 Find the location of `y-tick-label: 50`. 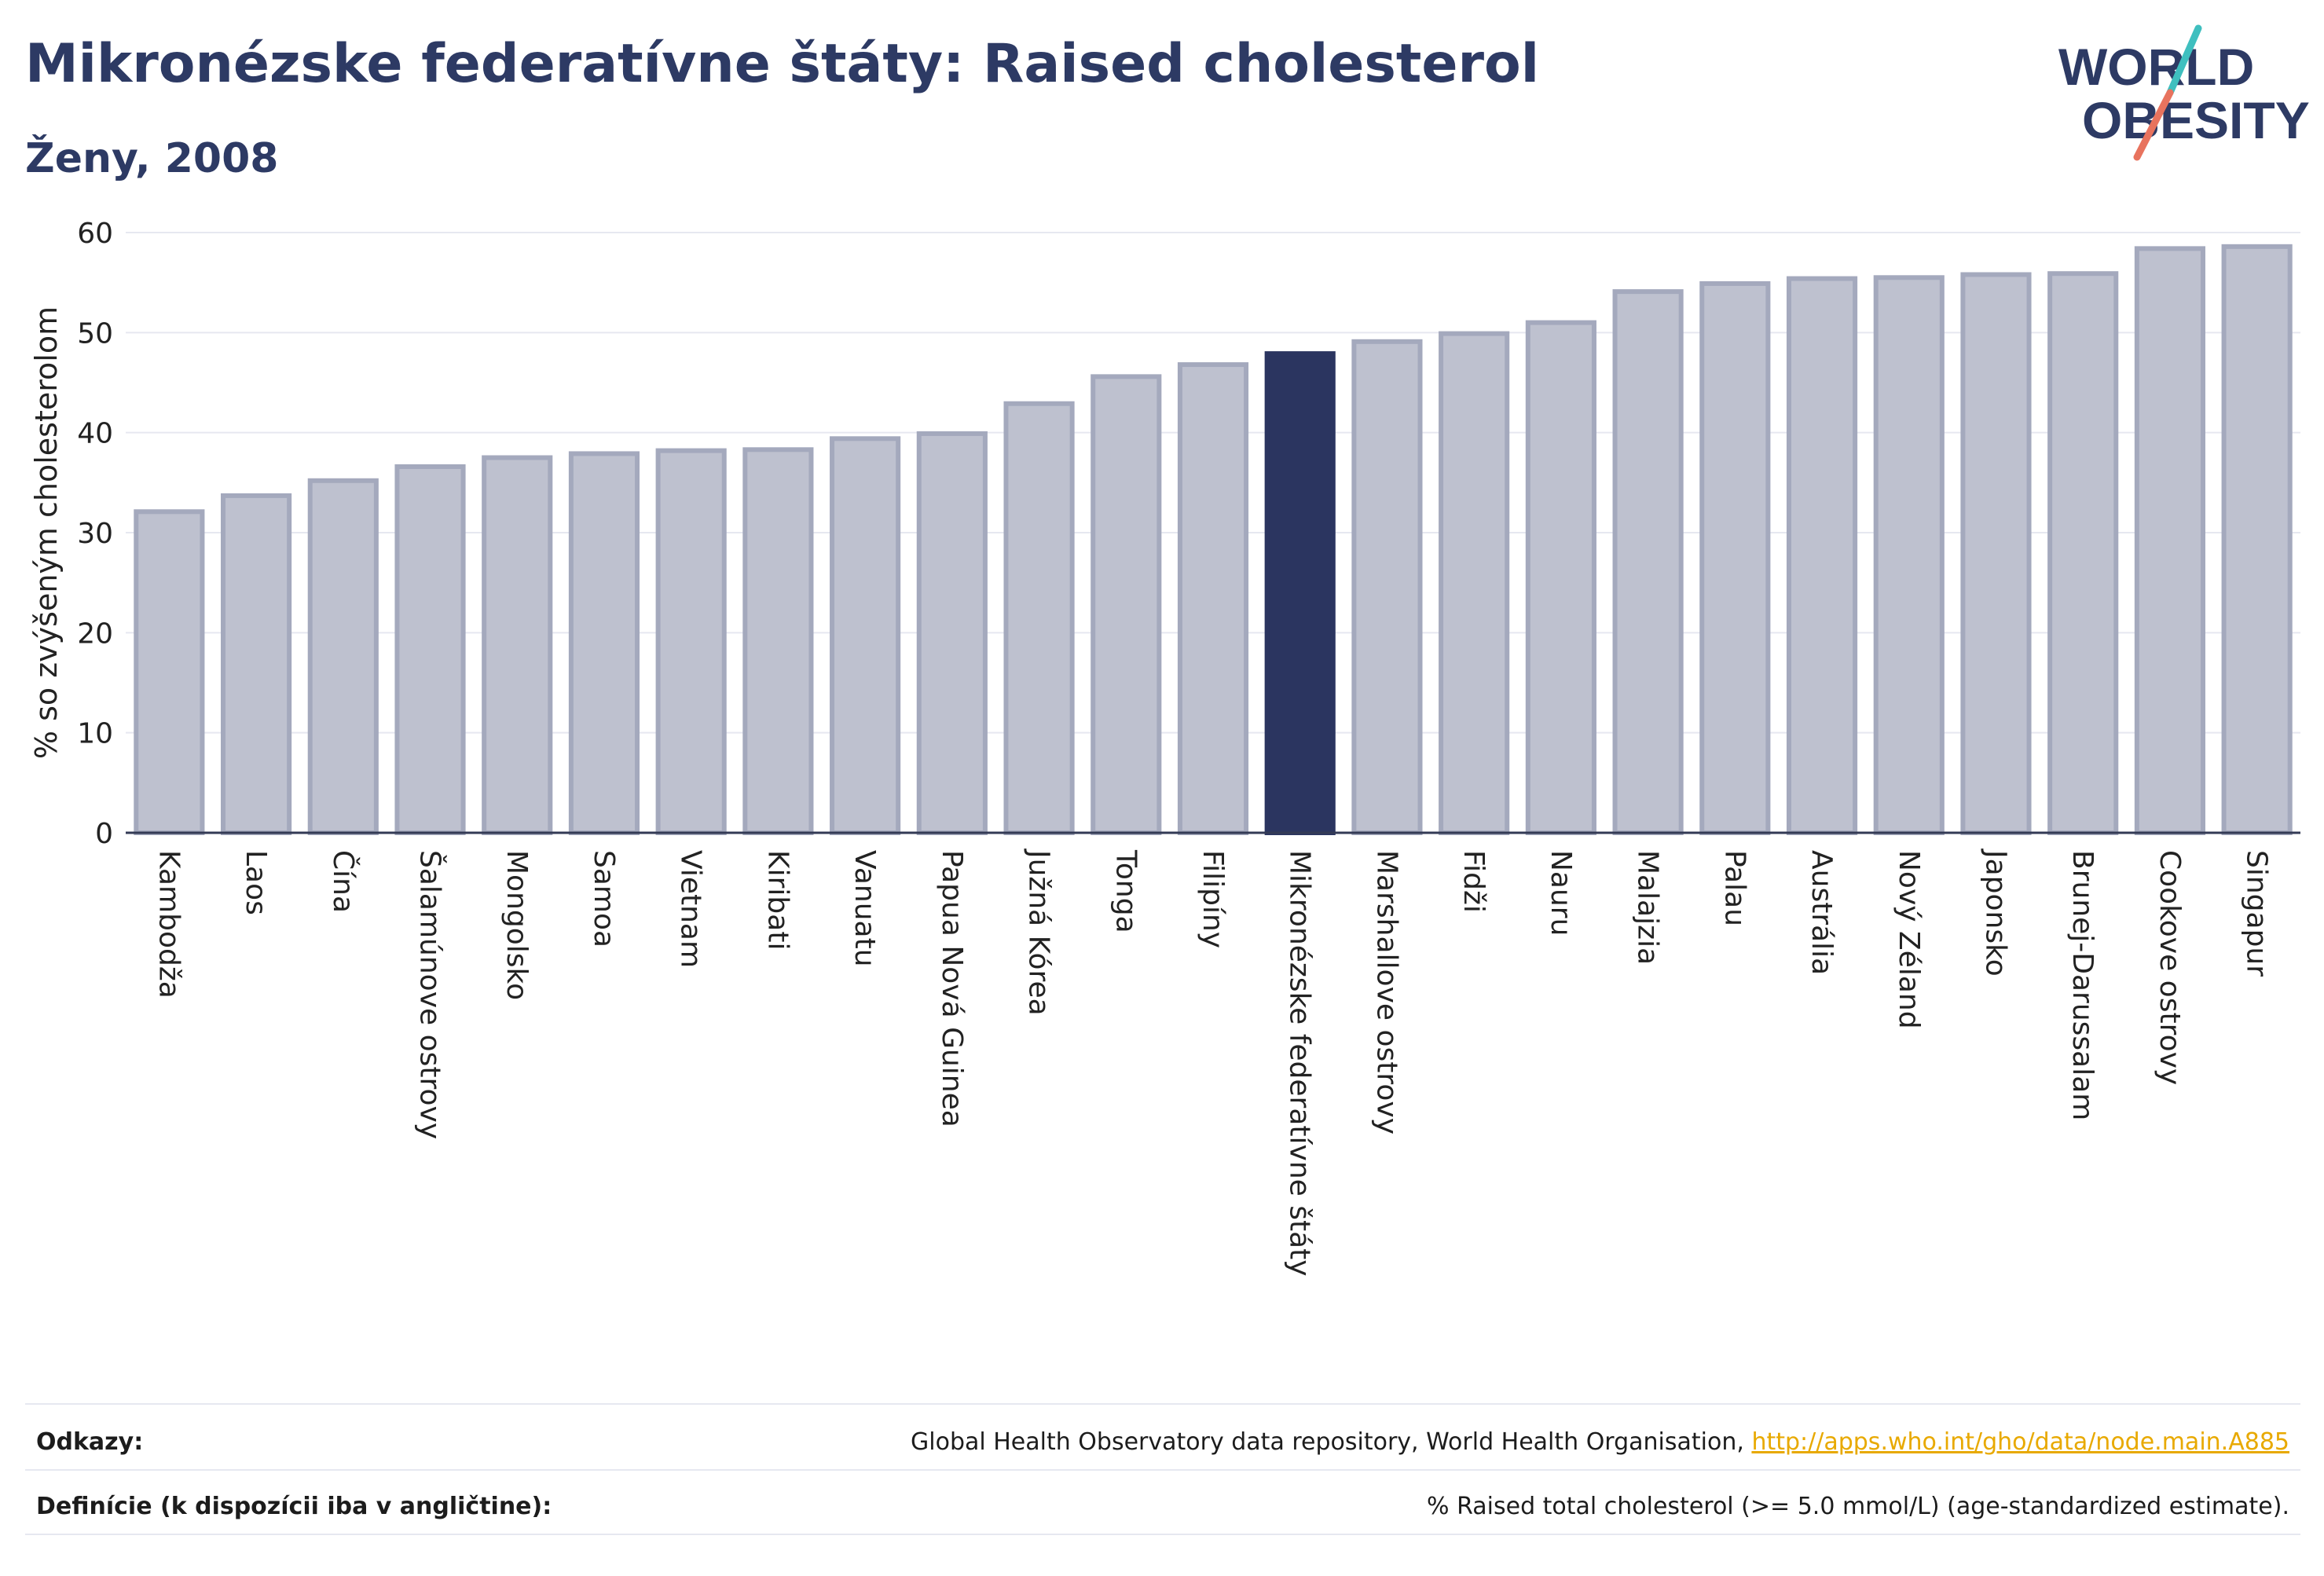

y-tick-label: 50 is located at coordinates (95, 333).